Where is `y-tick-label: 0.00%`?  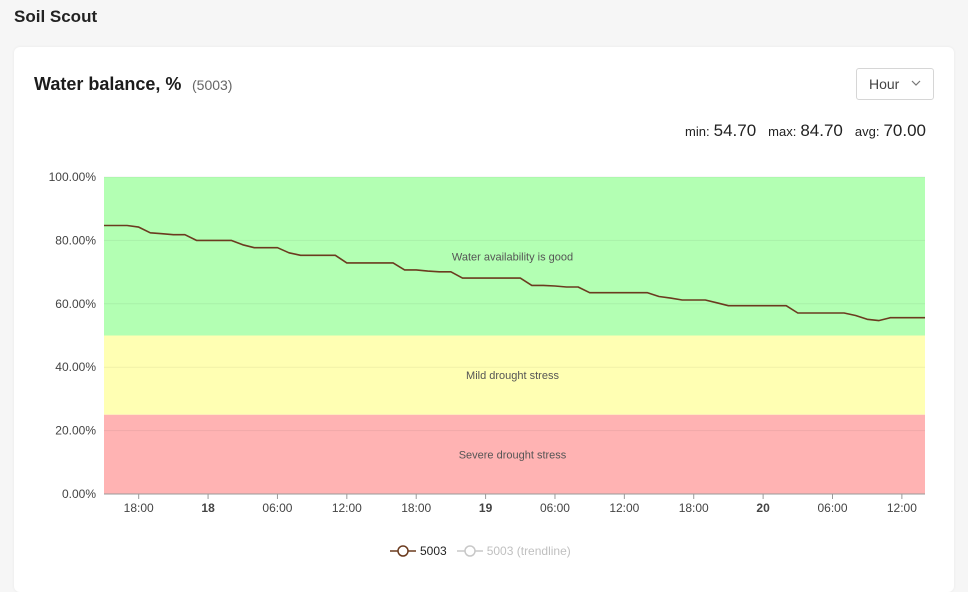
y-tick-label: 0.00% is located at coordinates (79, 494).